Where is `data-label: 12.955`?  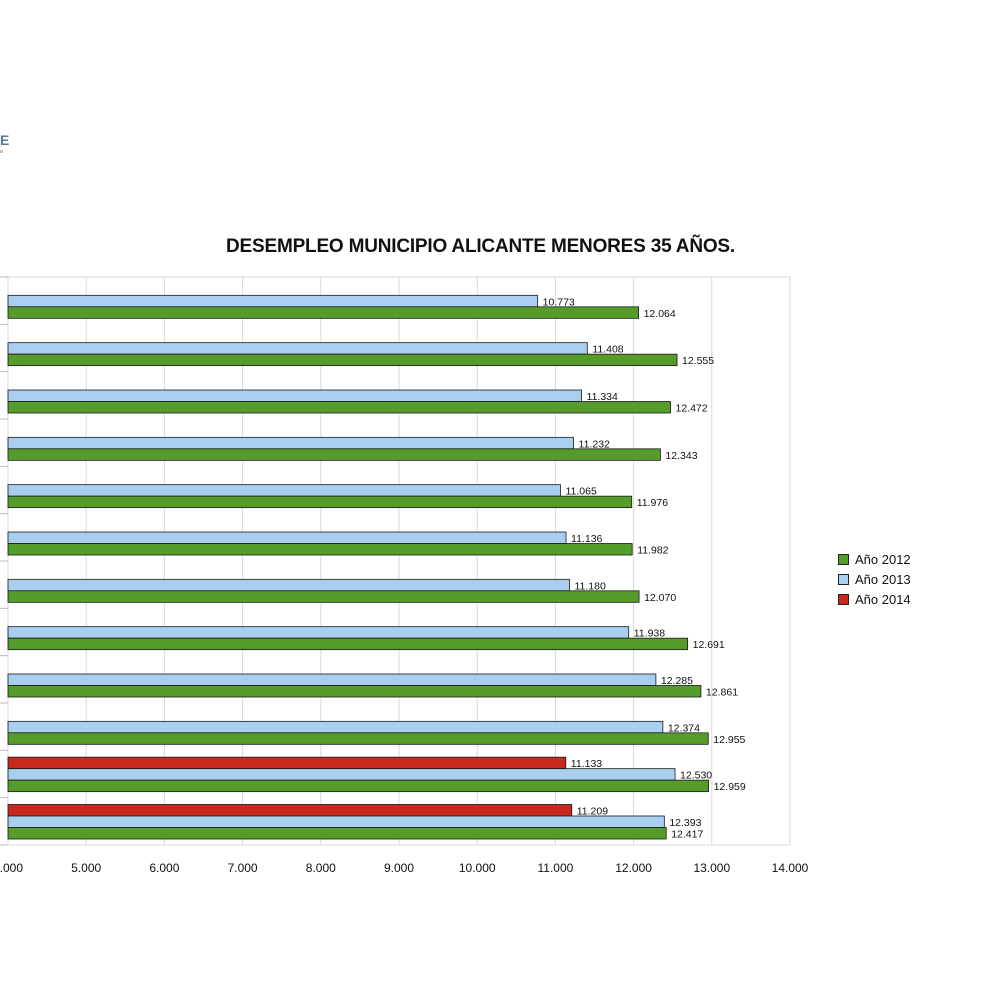 data-label: 12.955 is located at coordinates (729, 740).